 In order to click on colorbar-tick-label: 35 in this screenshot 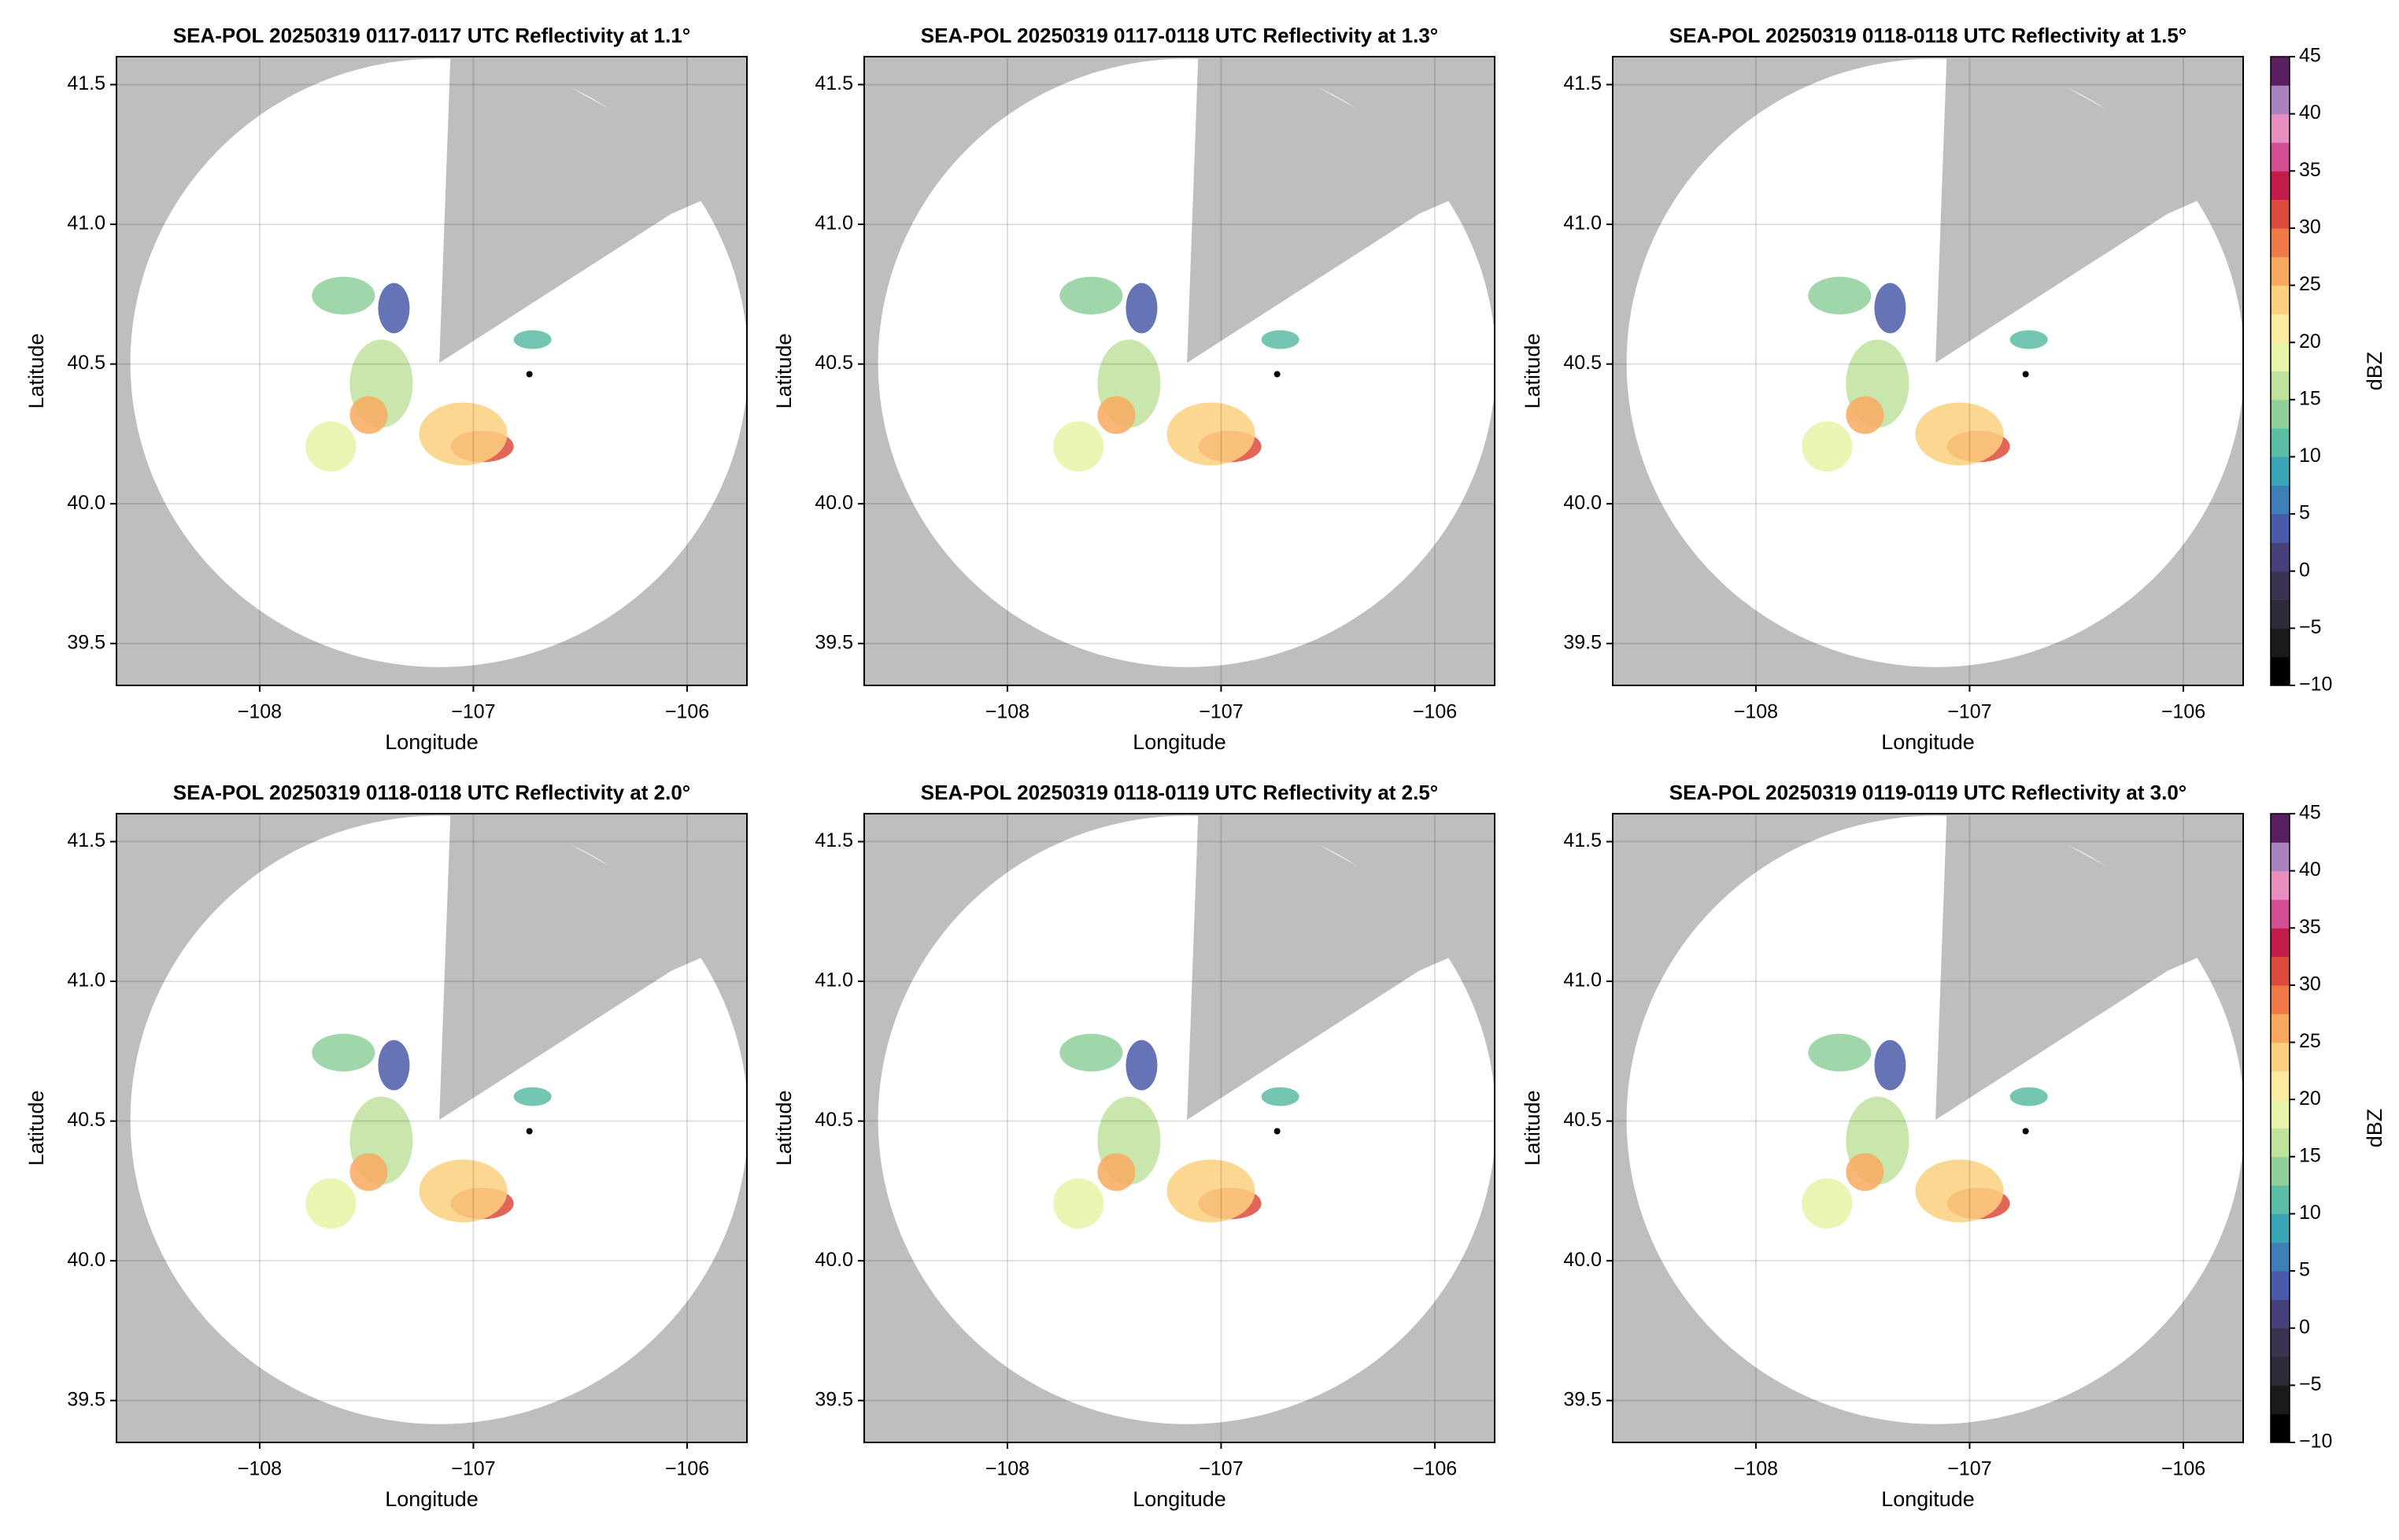, I will do `click(2310, 170)`.